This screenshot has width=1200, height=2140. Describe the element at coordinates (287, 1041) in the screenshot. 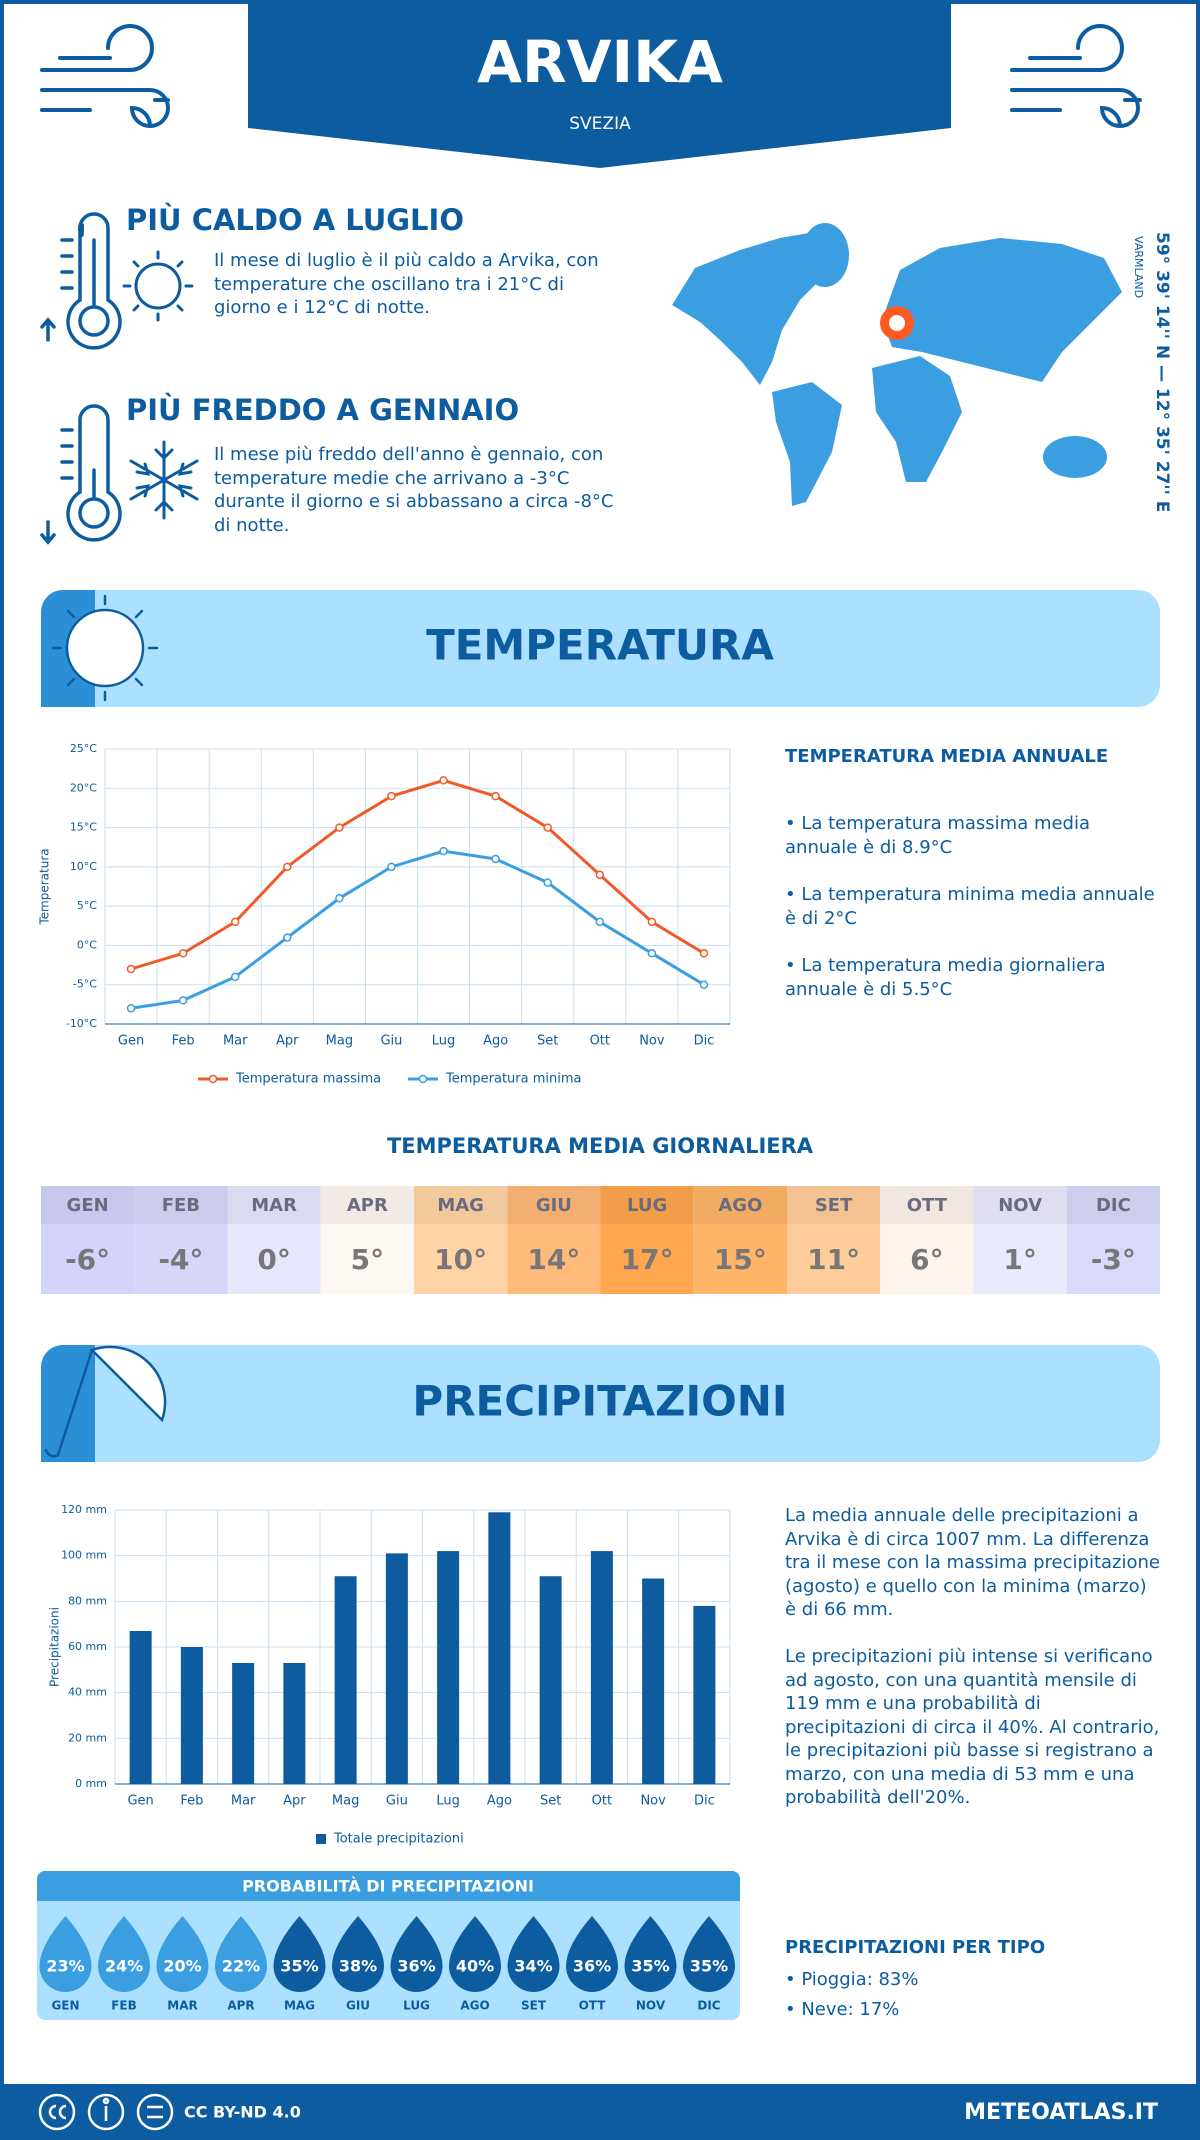

I see `x-tick-label: Apr` at that location.